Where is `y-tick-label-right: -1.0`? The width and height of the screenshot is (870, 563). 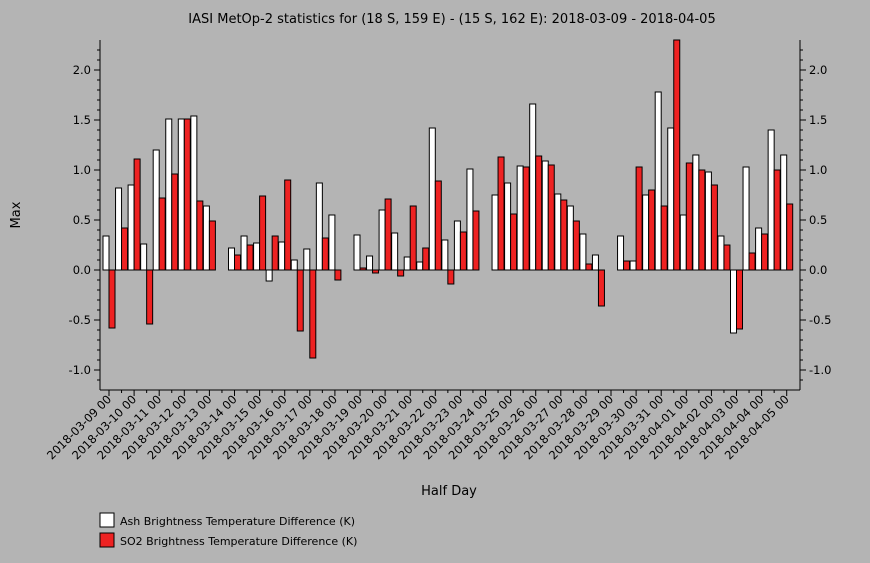
y-tick-label-right: -1.0 is located at coordinates (820, 370).